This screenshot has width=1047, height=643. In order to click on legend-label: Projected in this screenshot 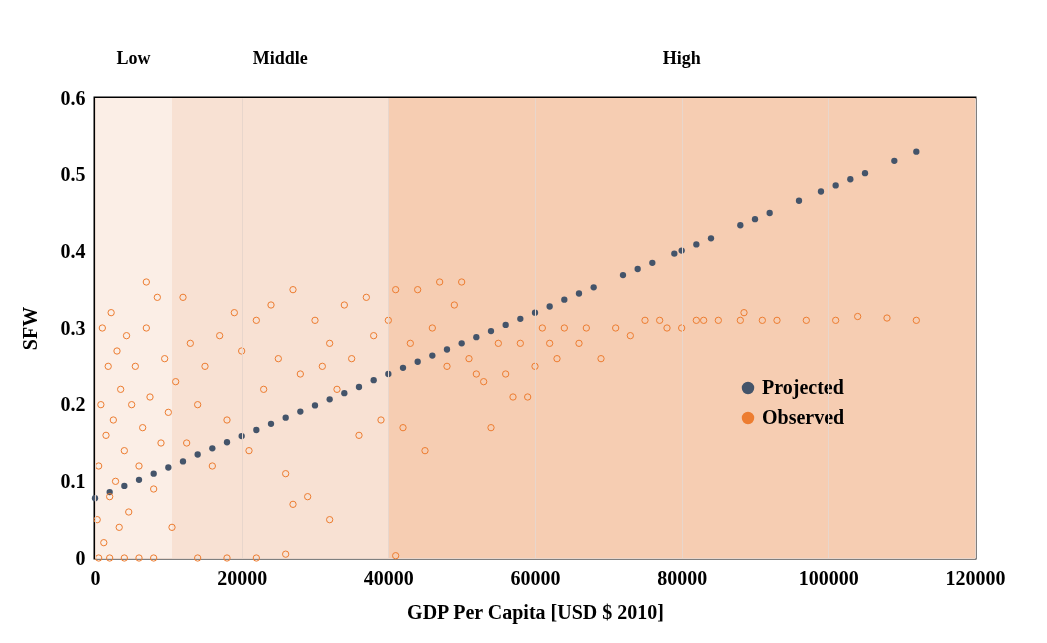, I will do `click(803, 387)`.